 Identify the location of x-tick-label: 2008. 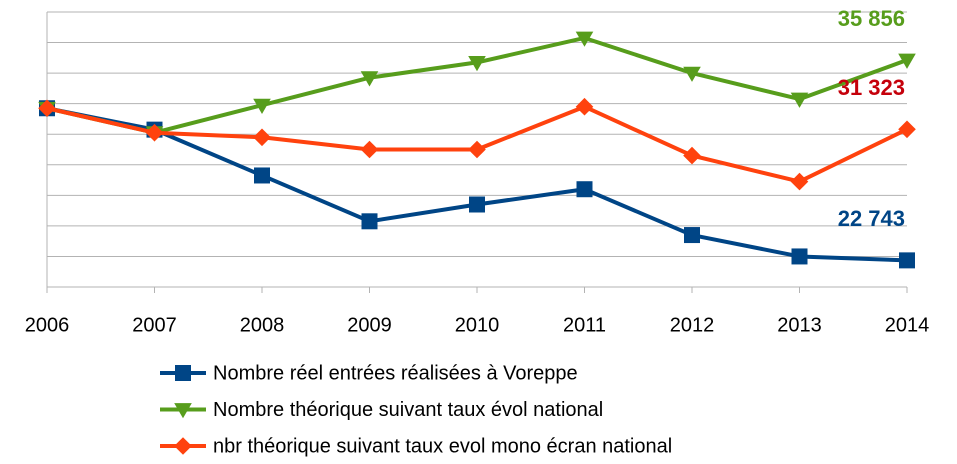
(262, 325).